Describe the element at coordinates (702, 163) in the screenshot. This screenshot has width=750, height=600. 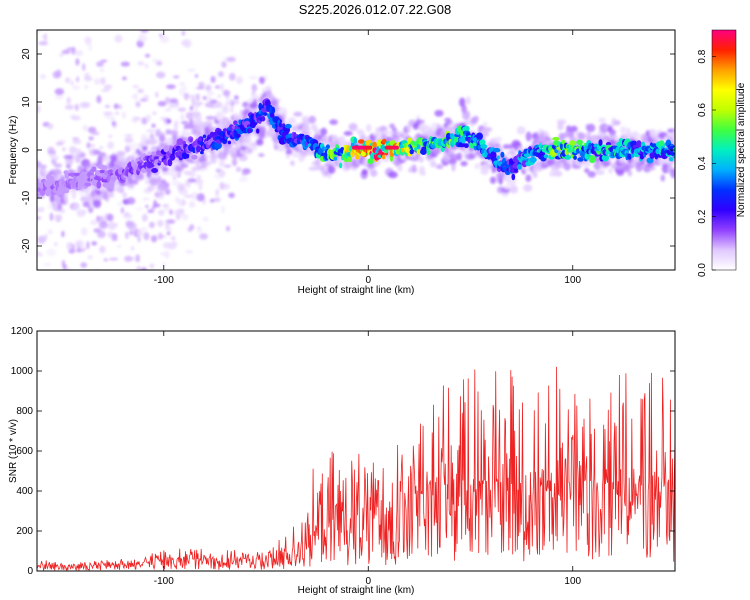
I see `colorbar-tick-label: 0.4` at that location.